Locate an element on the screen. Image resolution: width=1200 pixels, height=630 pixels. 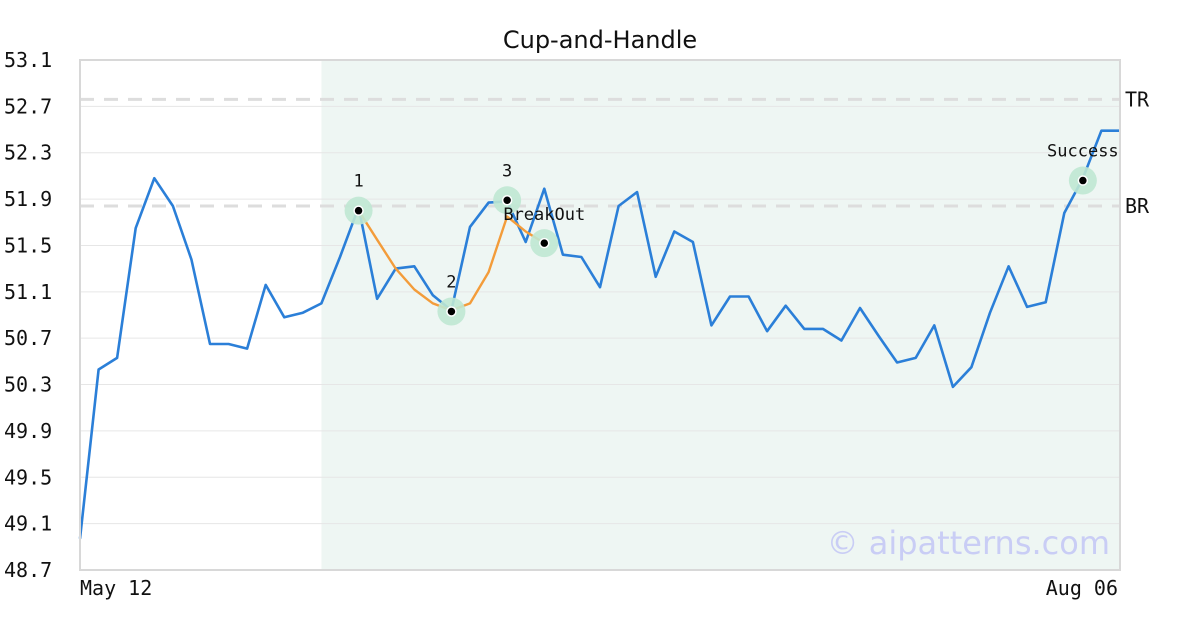
y-tick-label: 52.7 is located at coordinates (28, 106).